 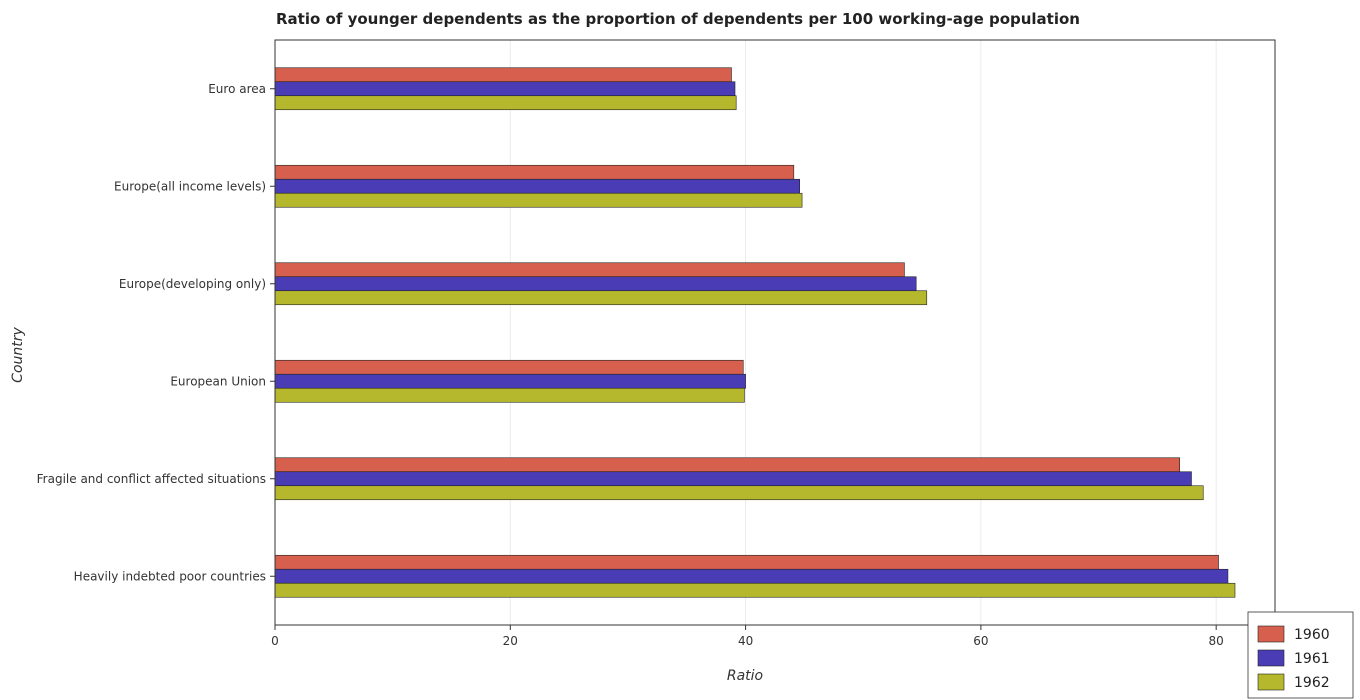 I want to click on y-axis-label: Country, so click(x=18, y=354).